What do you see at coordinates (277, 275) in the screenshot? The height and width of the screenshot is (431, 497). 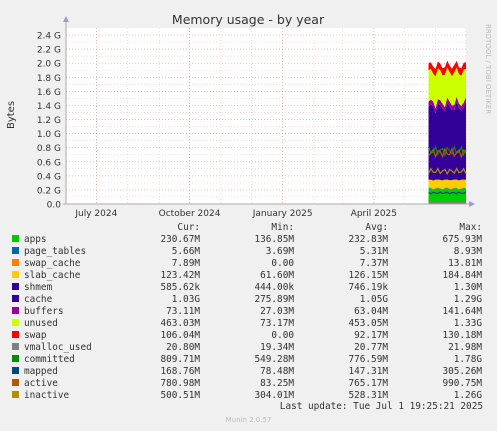 I see `legend-min-value: 61.60M` at bounding box center [277, 275].